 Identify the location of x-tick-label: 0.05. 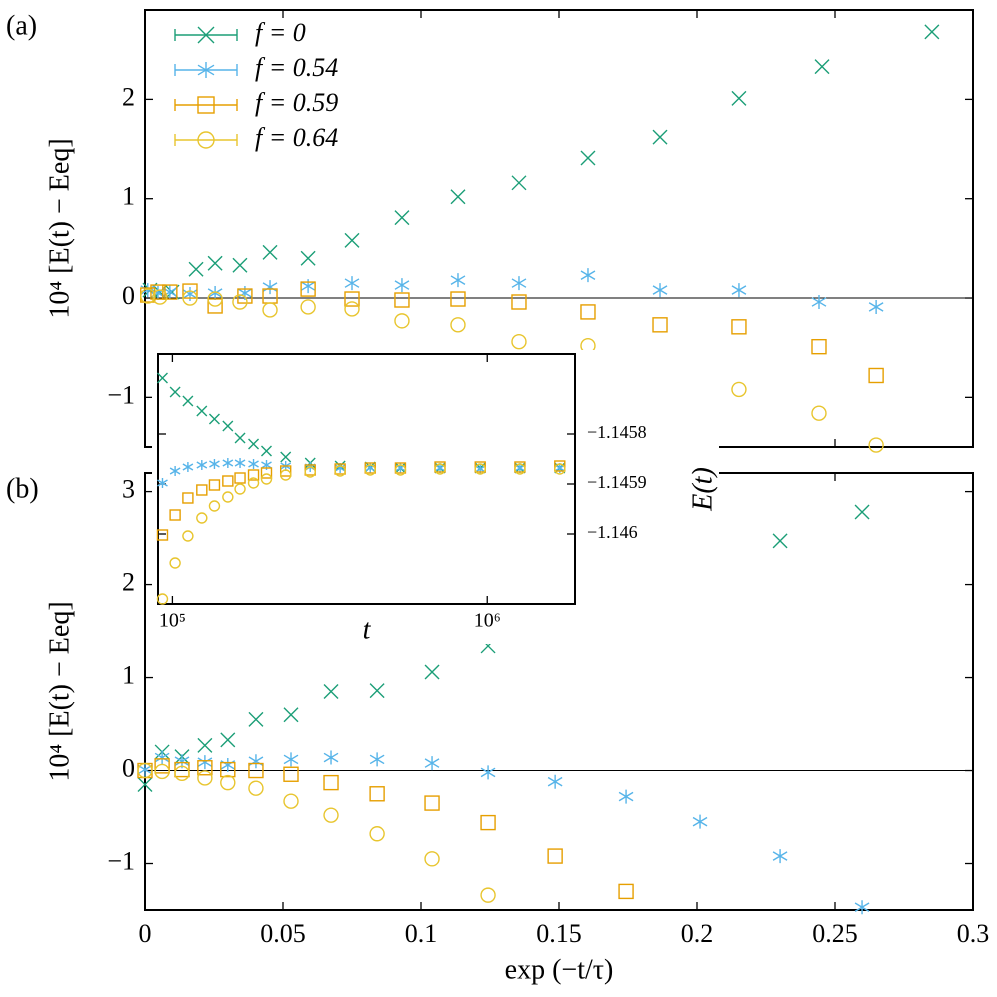
(283, 933).